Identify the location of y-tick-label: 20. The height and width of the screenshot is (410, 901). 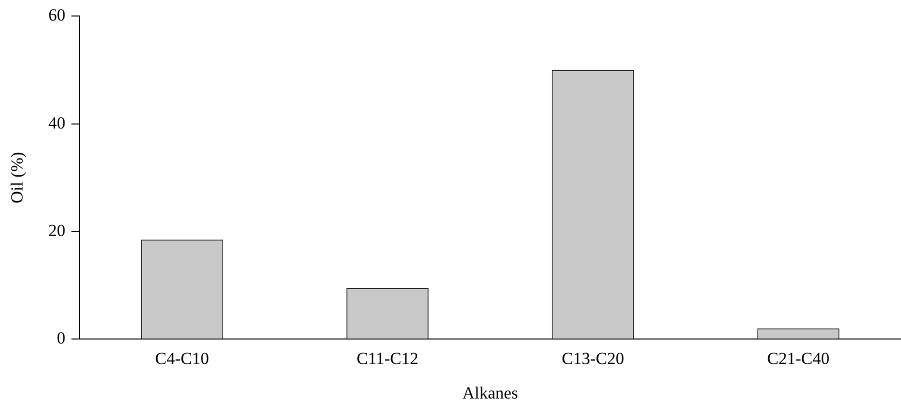
(57, 230).